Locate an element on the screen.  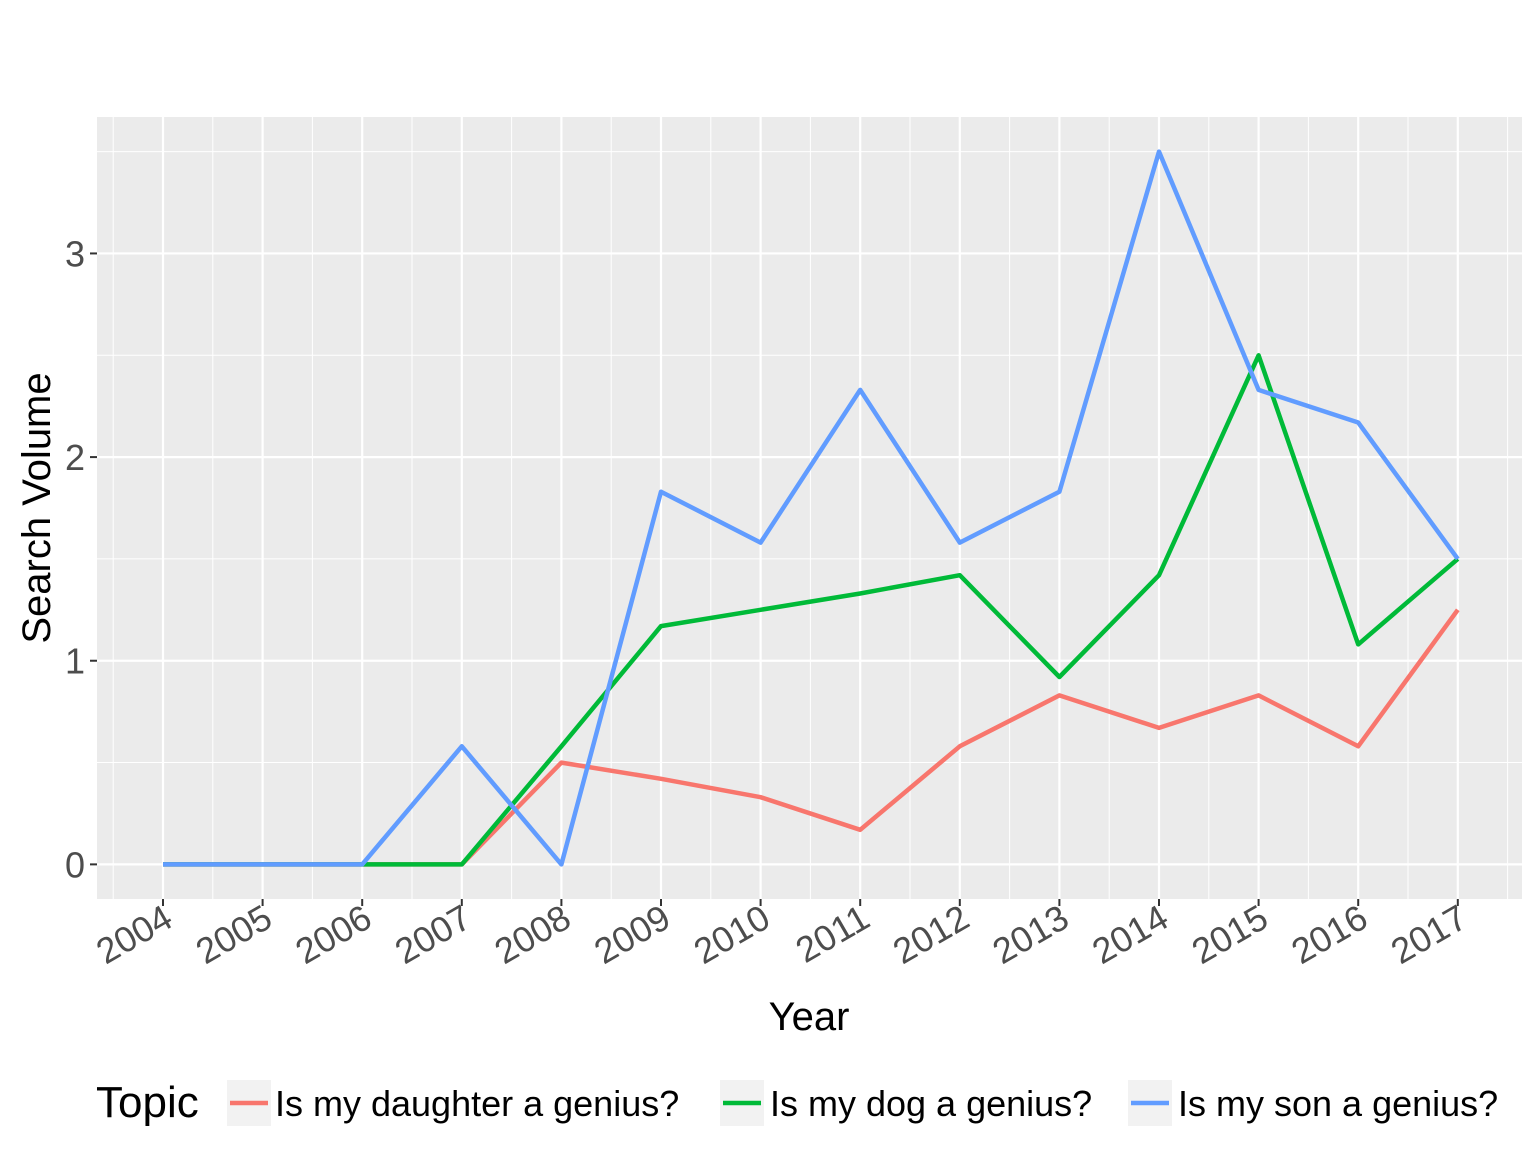
x-tick-label: 2015 is located at coordinates (1230, 934).